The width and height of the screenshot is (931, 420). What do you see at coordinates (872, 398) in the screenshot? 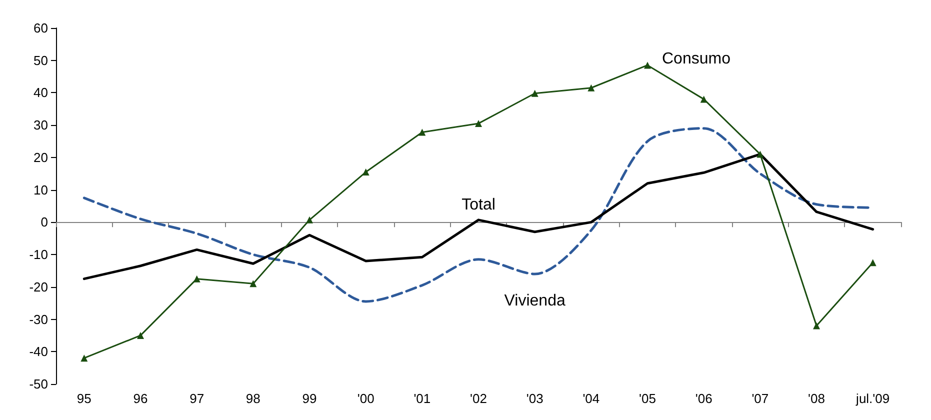
I see `x-tick-label: jul.'09` at bounding box center [872, 398].